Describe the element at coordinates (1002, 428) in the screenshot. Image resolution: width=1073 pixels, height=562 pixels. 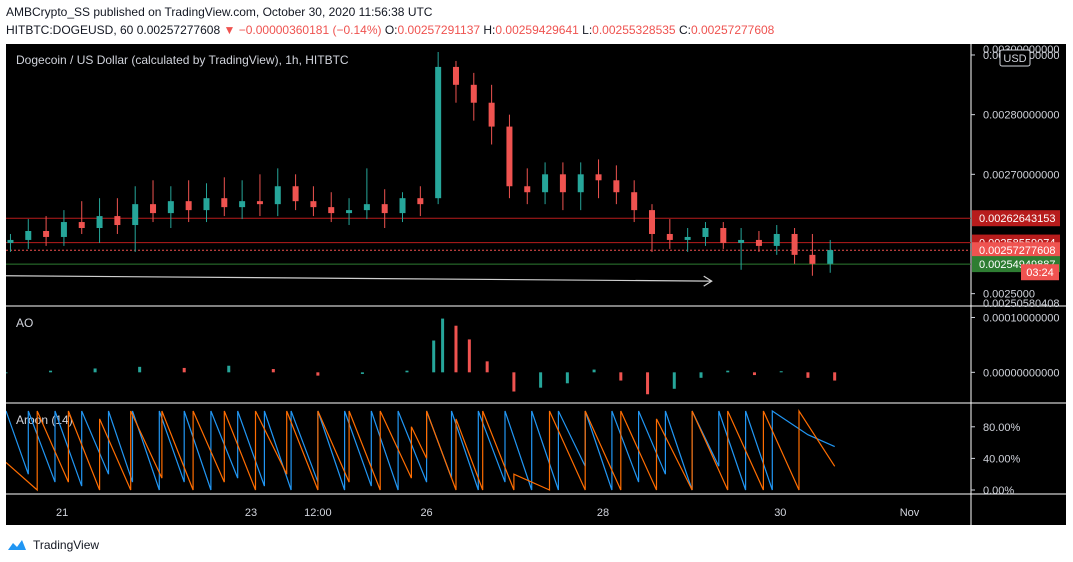
I see `aroon-tick-label: 80.00%` at that location.